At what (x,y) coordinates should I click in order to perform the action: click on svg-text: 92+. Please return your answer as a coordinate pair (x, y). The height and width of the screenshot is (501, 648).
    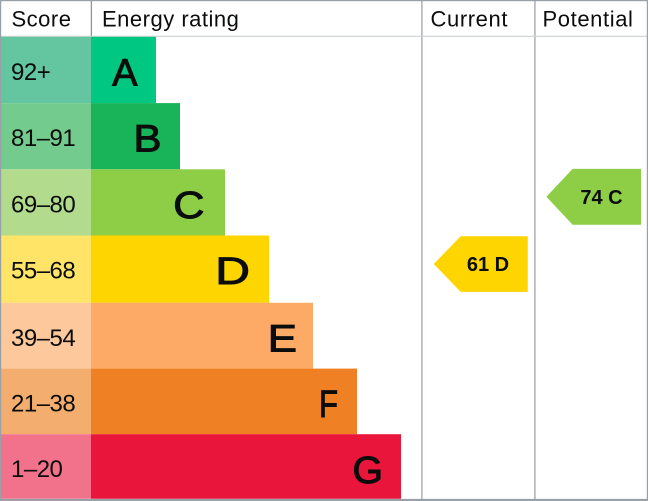
    Looking at the image, I should click on (30, 72).